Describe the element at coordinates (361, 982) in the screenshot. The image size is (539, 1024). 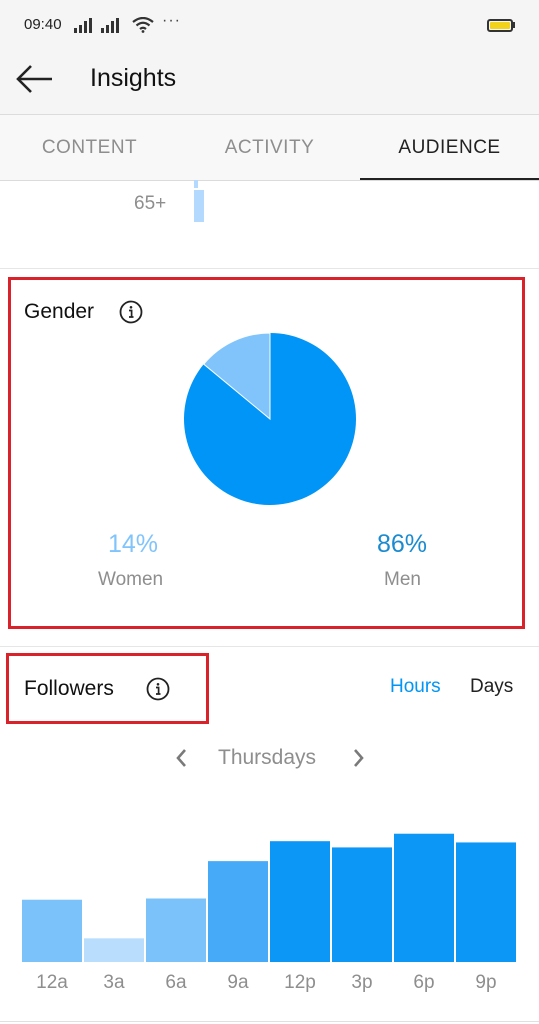
I see `x-axis-label-3p: 3p` at that location.